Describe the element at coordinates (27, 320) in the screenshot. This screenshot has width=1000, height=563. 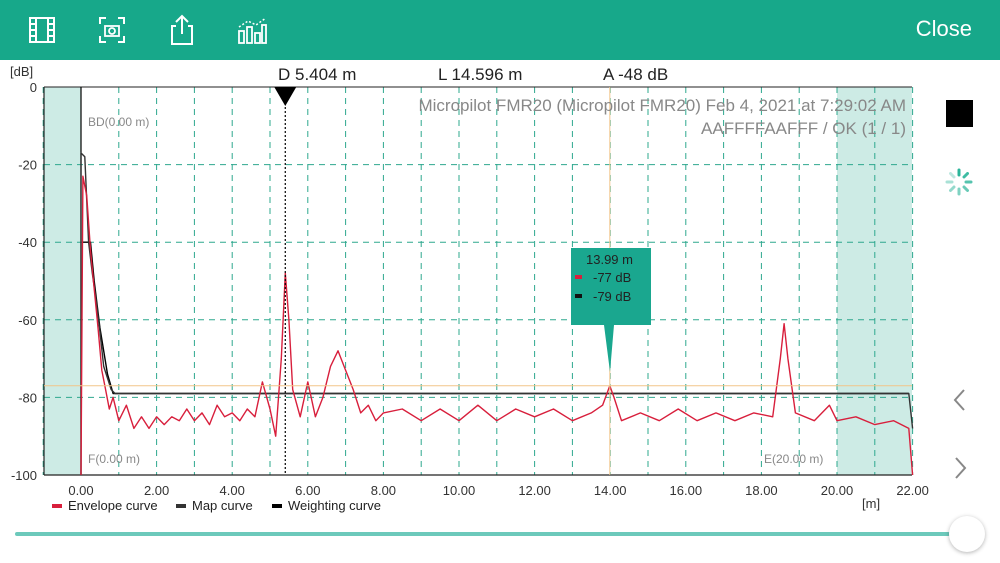
I see `y-tick-label: -60` at that location.